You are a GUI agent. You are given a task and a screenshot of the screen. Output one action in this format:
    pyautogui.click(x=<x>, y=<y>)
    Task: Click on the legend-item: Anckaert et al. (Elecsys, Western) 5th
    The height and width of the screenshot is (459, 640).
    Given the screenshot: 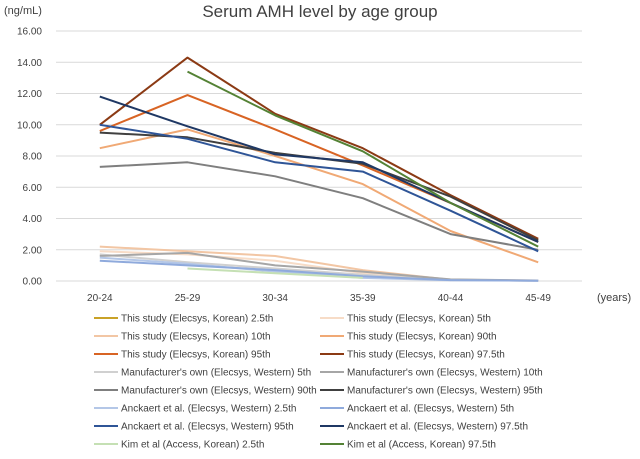 What is the action you would take?
    pyautogui.click(x=417, y=409)
    